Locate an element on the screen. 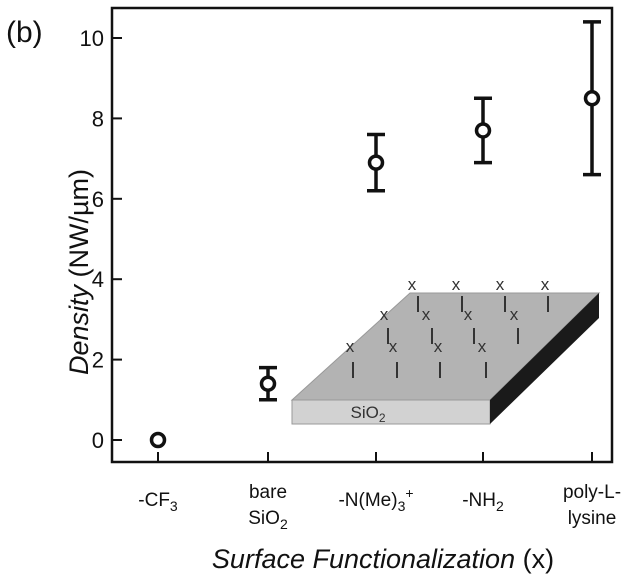  x-tick-label: poly-L- is located at coordinates (592, 492).